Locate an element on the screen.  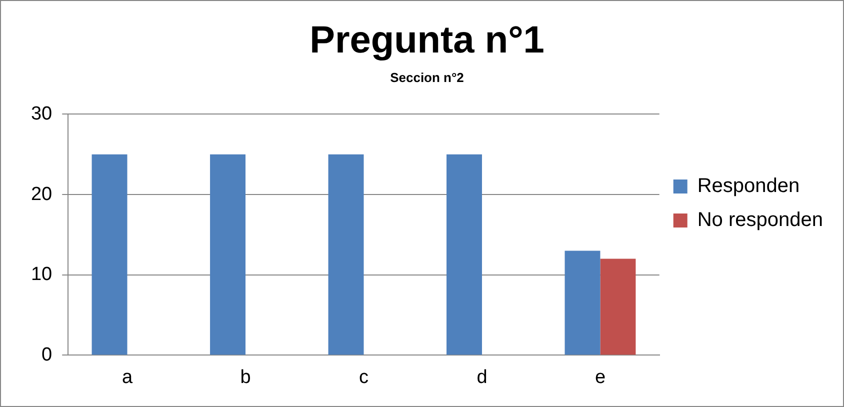
x-tick-label: c is located at coordinates (363, 377).